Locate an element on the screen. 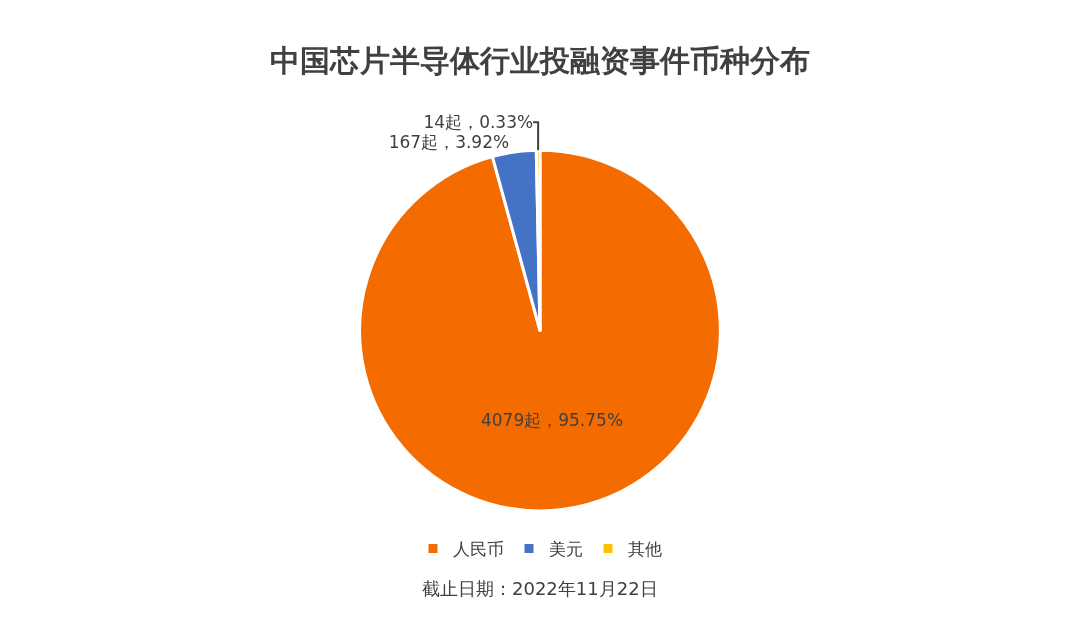 This screenshot has width=1080, height=631. legend-label: 人民币 is located at coordinates (478, 549).